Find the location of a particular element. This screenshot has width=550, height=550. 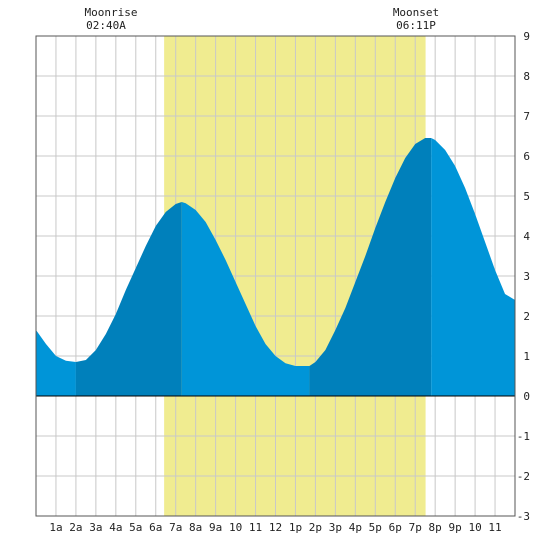

x-tick-label: 6p is located at coordinates (395, 527).